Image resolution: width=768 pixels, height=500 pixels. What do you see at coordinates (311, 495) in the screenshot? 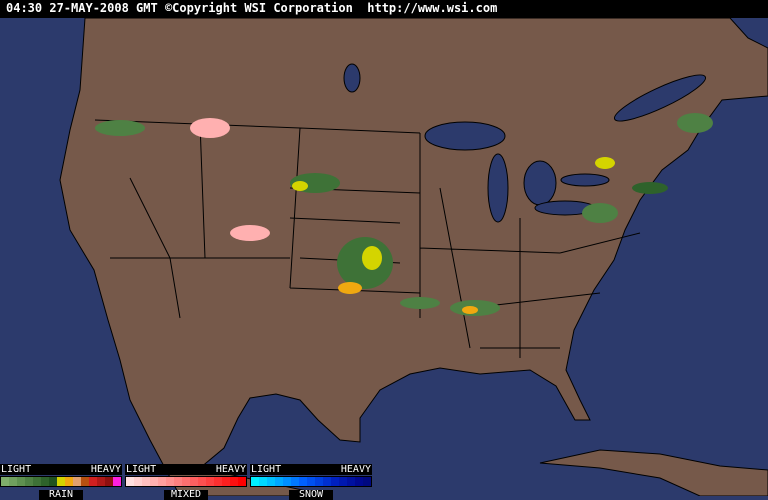
I see `legend-name: SNOW` at bounding box center [311, 495].